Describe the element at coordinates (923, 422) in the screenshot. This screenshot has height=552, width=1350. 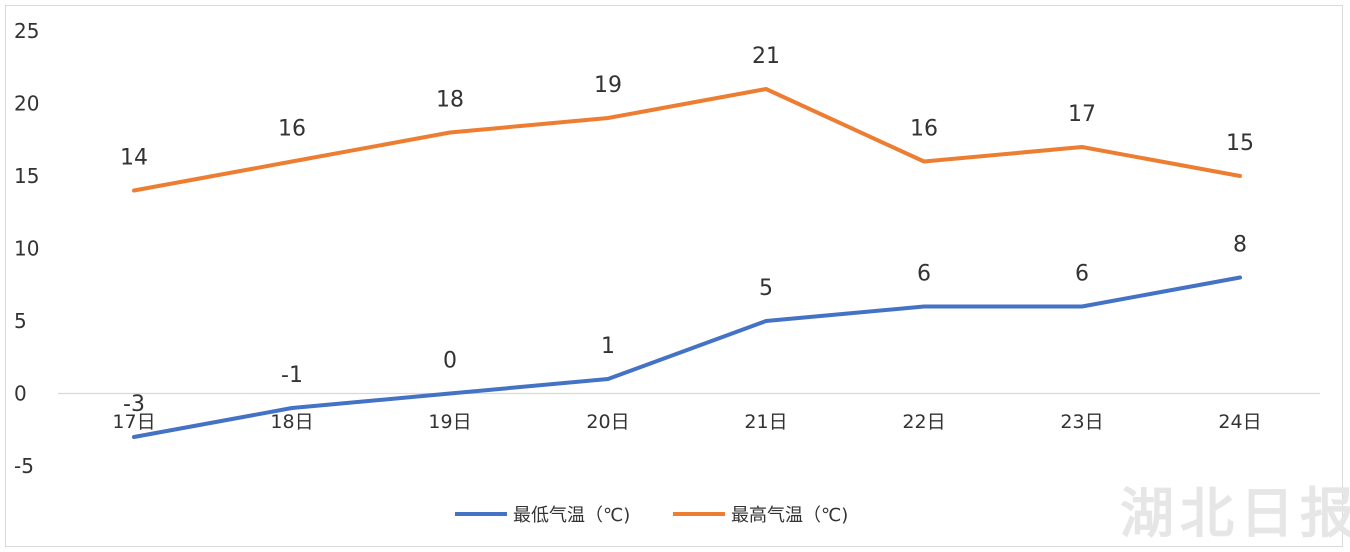
I see `x-tick-label: 22日` at that location.